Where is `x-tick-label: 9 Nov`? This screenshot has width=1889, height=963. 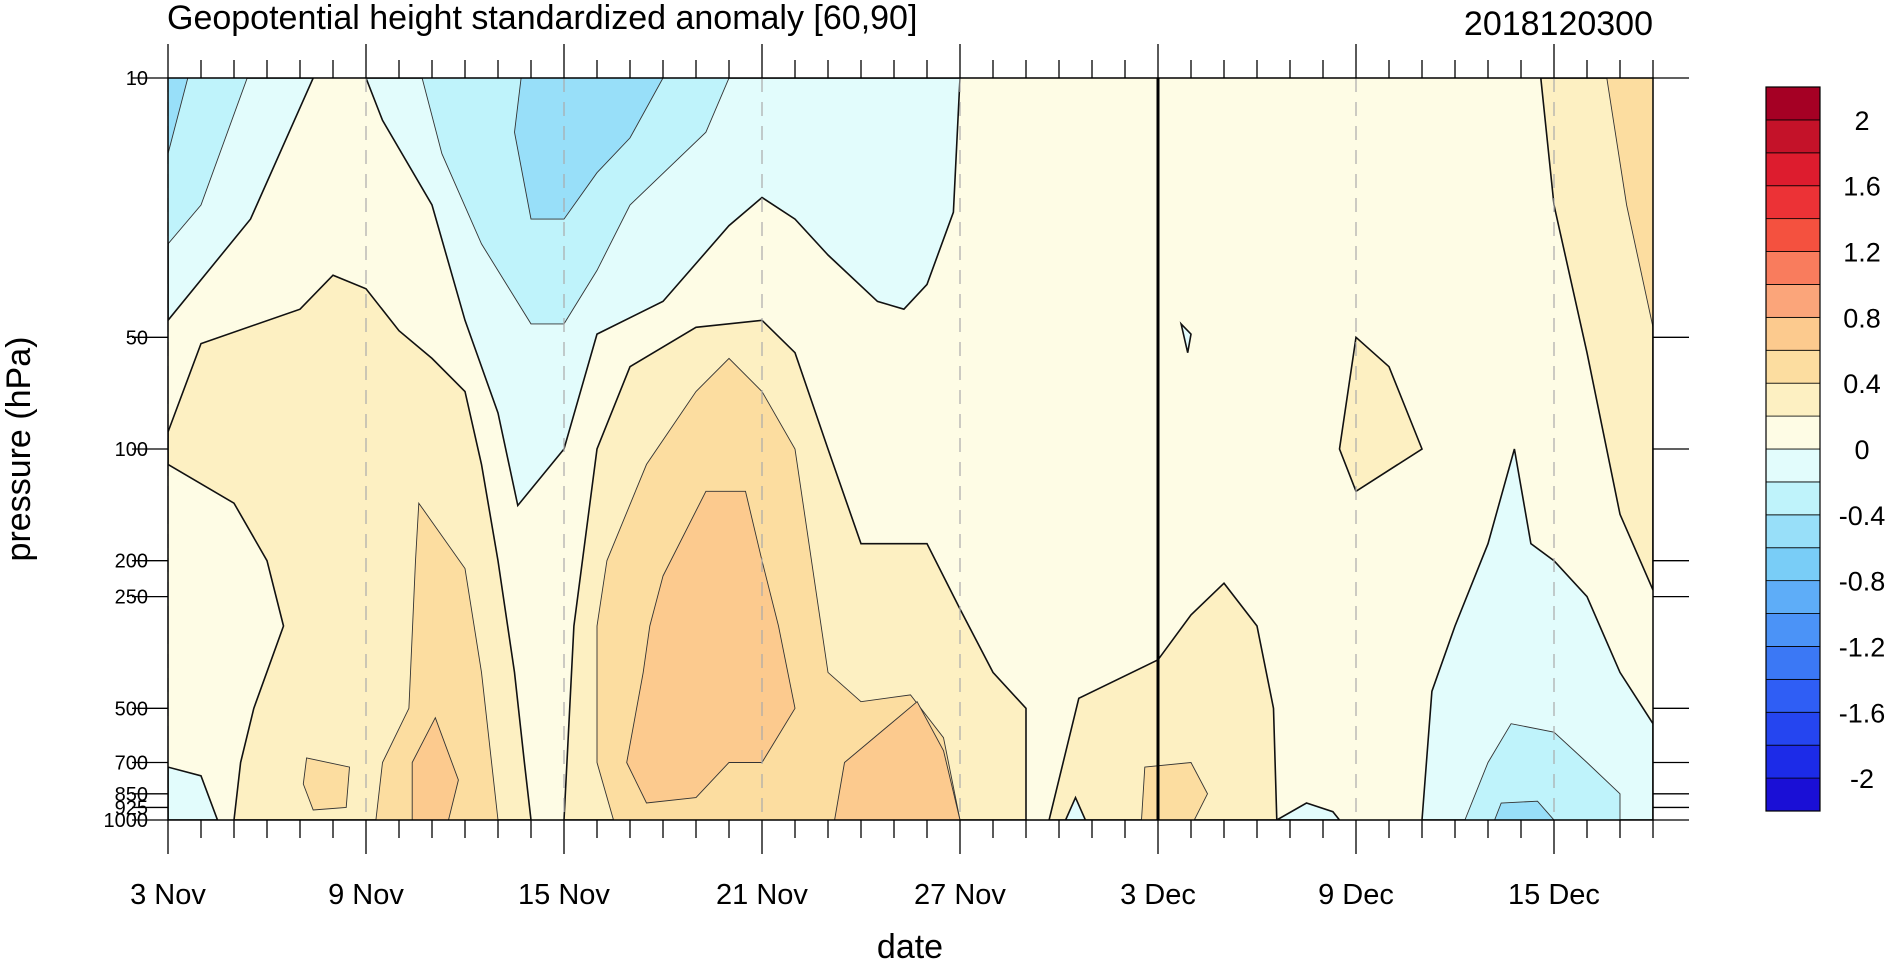 x-tick-label: 9 Nov is located at coordinates (366, 895).